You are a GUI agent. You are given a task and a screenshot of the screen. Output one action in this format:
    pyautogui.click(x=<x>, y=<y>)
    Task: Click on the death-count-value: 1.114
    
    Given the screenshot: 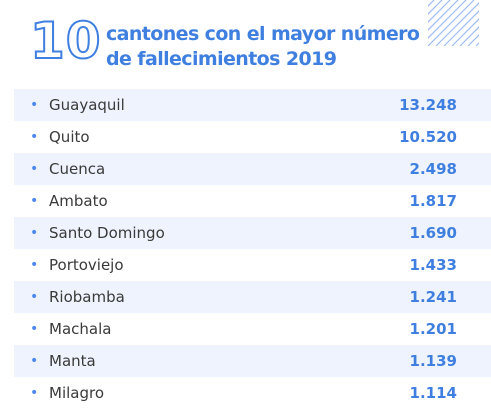 What is the action you would take?
    pyautogui.click(x=433, y=393)
    